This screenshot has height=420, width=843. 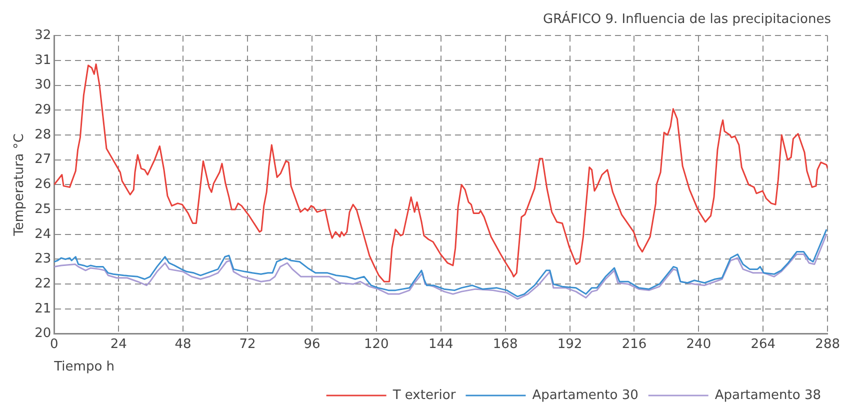 I want to click on x-tick-label: 120, so click(x=376, y=344).